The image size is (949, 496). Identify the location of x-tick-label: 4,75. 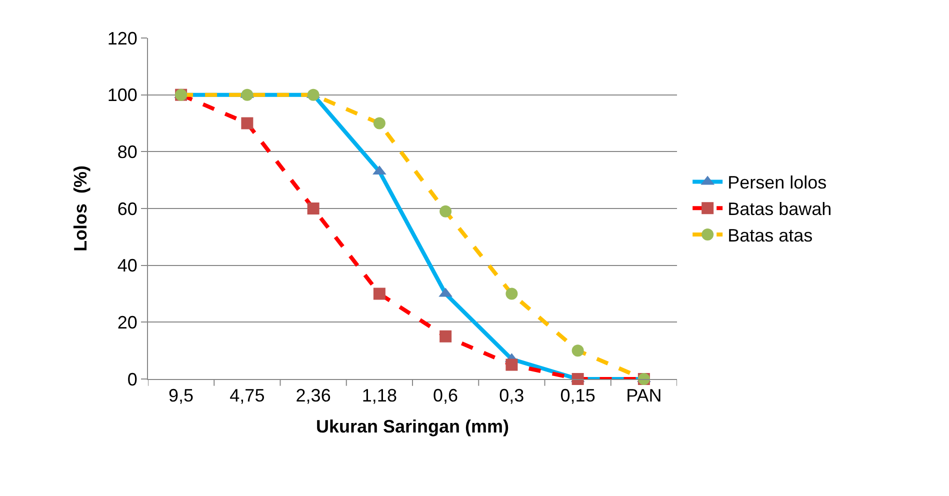
(247, 396).